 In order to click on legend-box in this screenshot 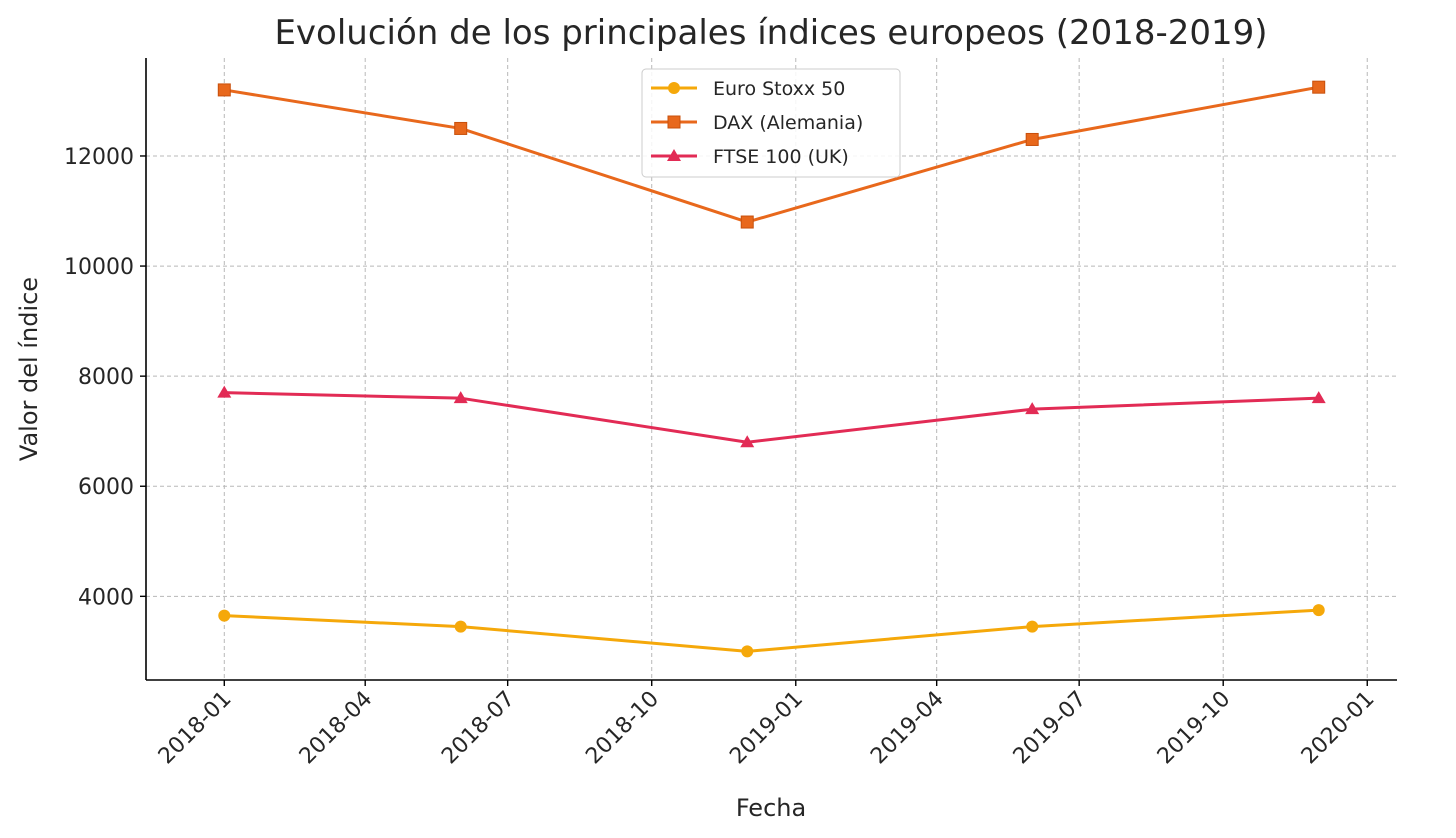, I will do `click(771, 123)`.